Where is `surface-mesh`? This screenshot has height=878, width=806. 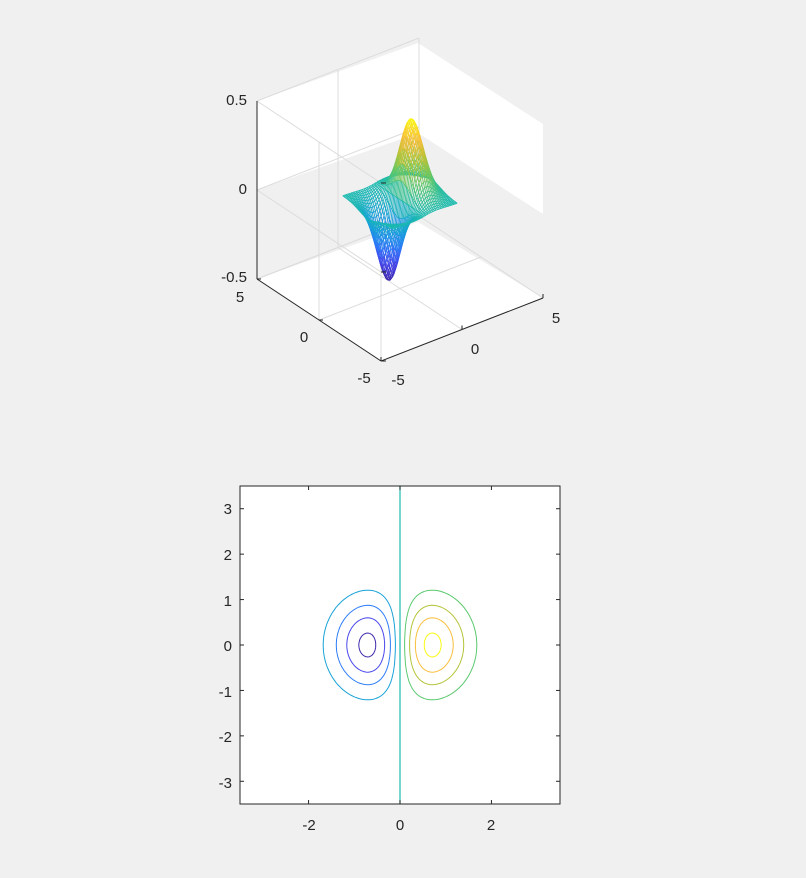 surface-mesh is located at coordinates (400, 199).